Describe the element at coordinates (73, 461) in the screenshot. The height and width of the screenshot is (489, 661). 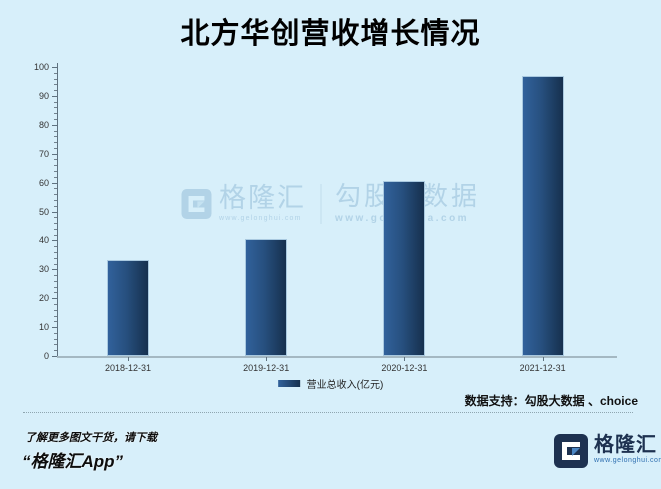
I see `promo-text-line2: “格隆汇App”` at that location.